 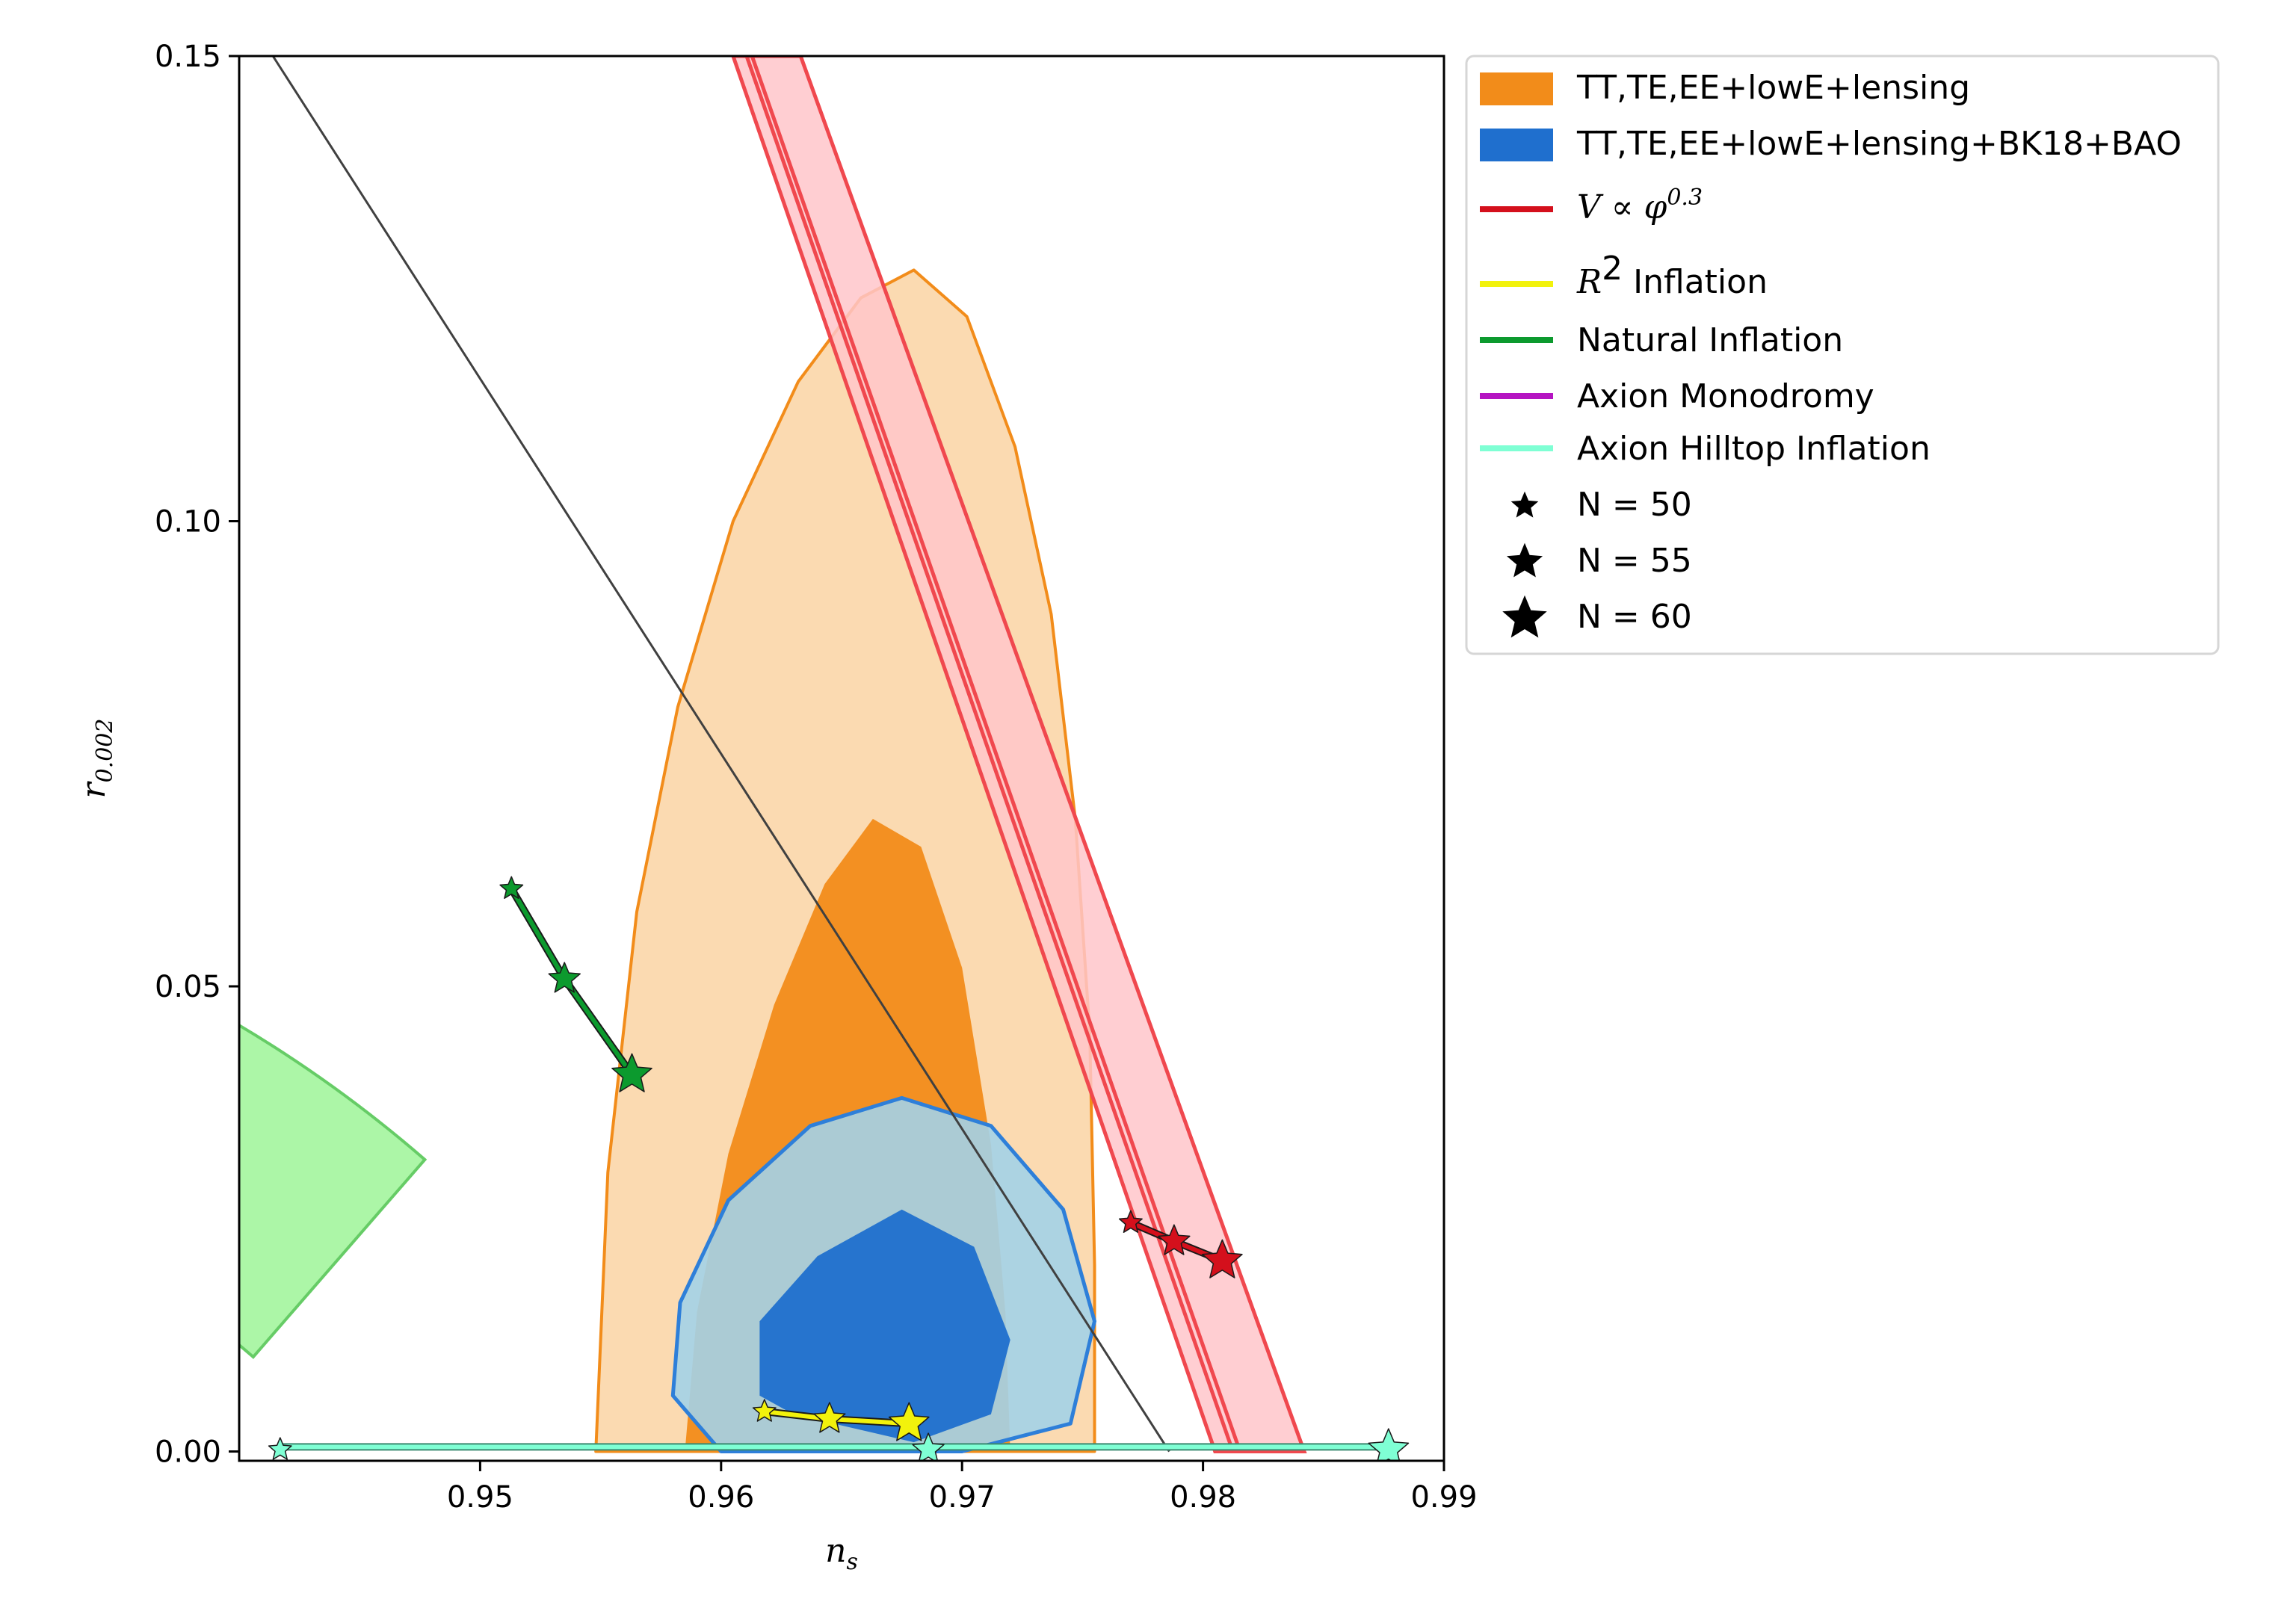 I want to click on legend-label-n55: N = 55, so click(x=1635, y=561).